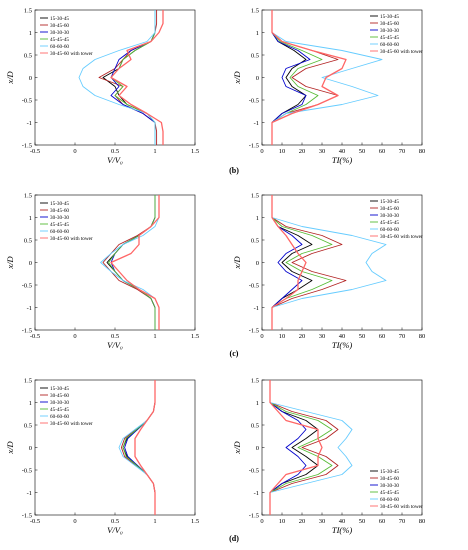  What do you see at coordinates (342, 345) in the screenshot?
I see `x-axis-label: TI(%)` at bounding box center [342, 345].